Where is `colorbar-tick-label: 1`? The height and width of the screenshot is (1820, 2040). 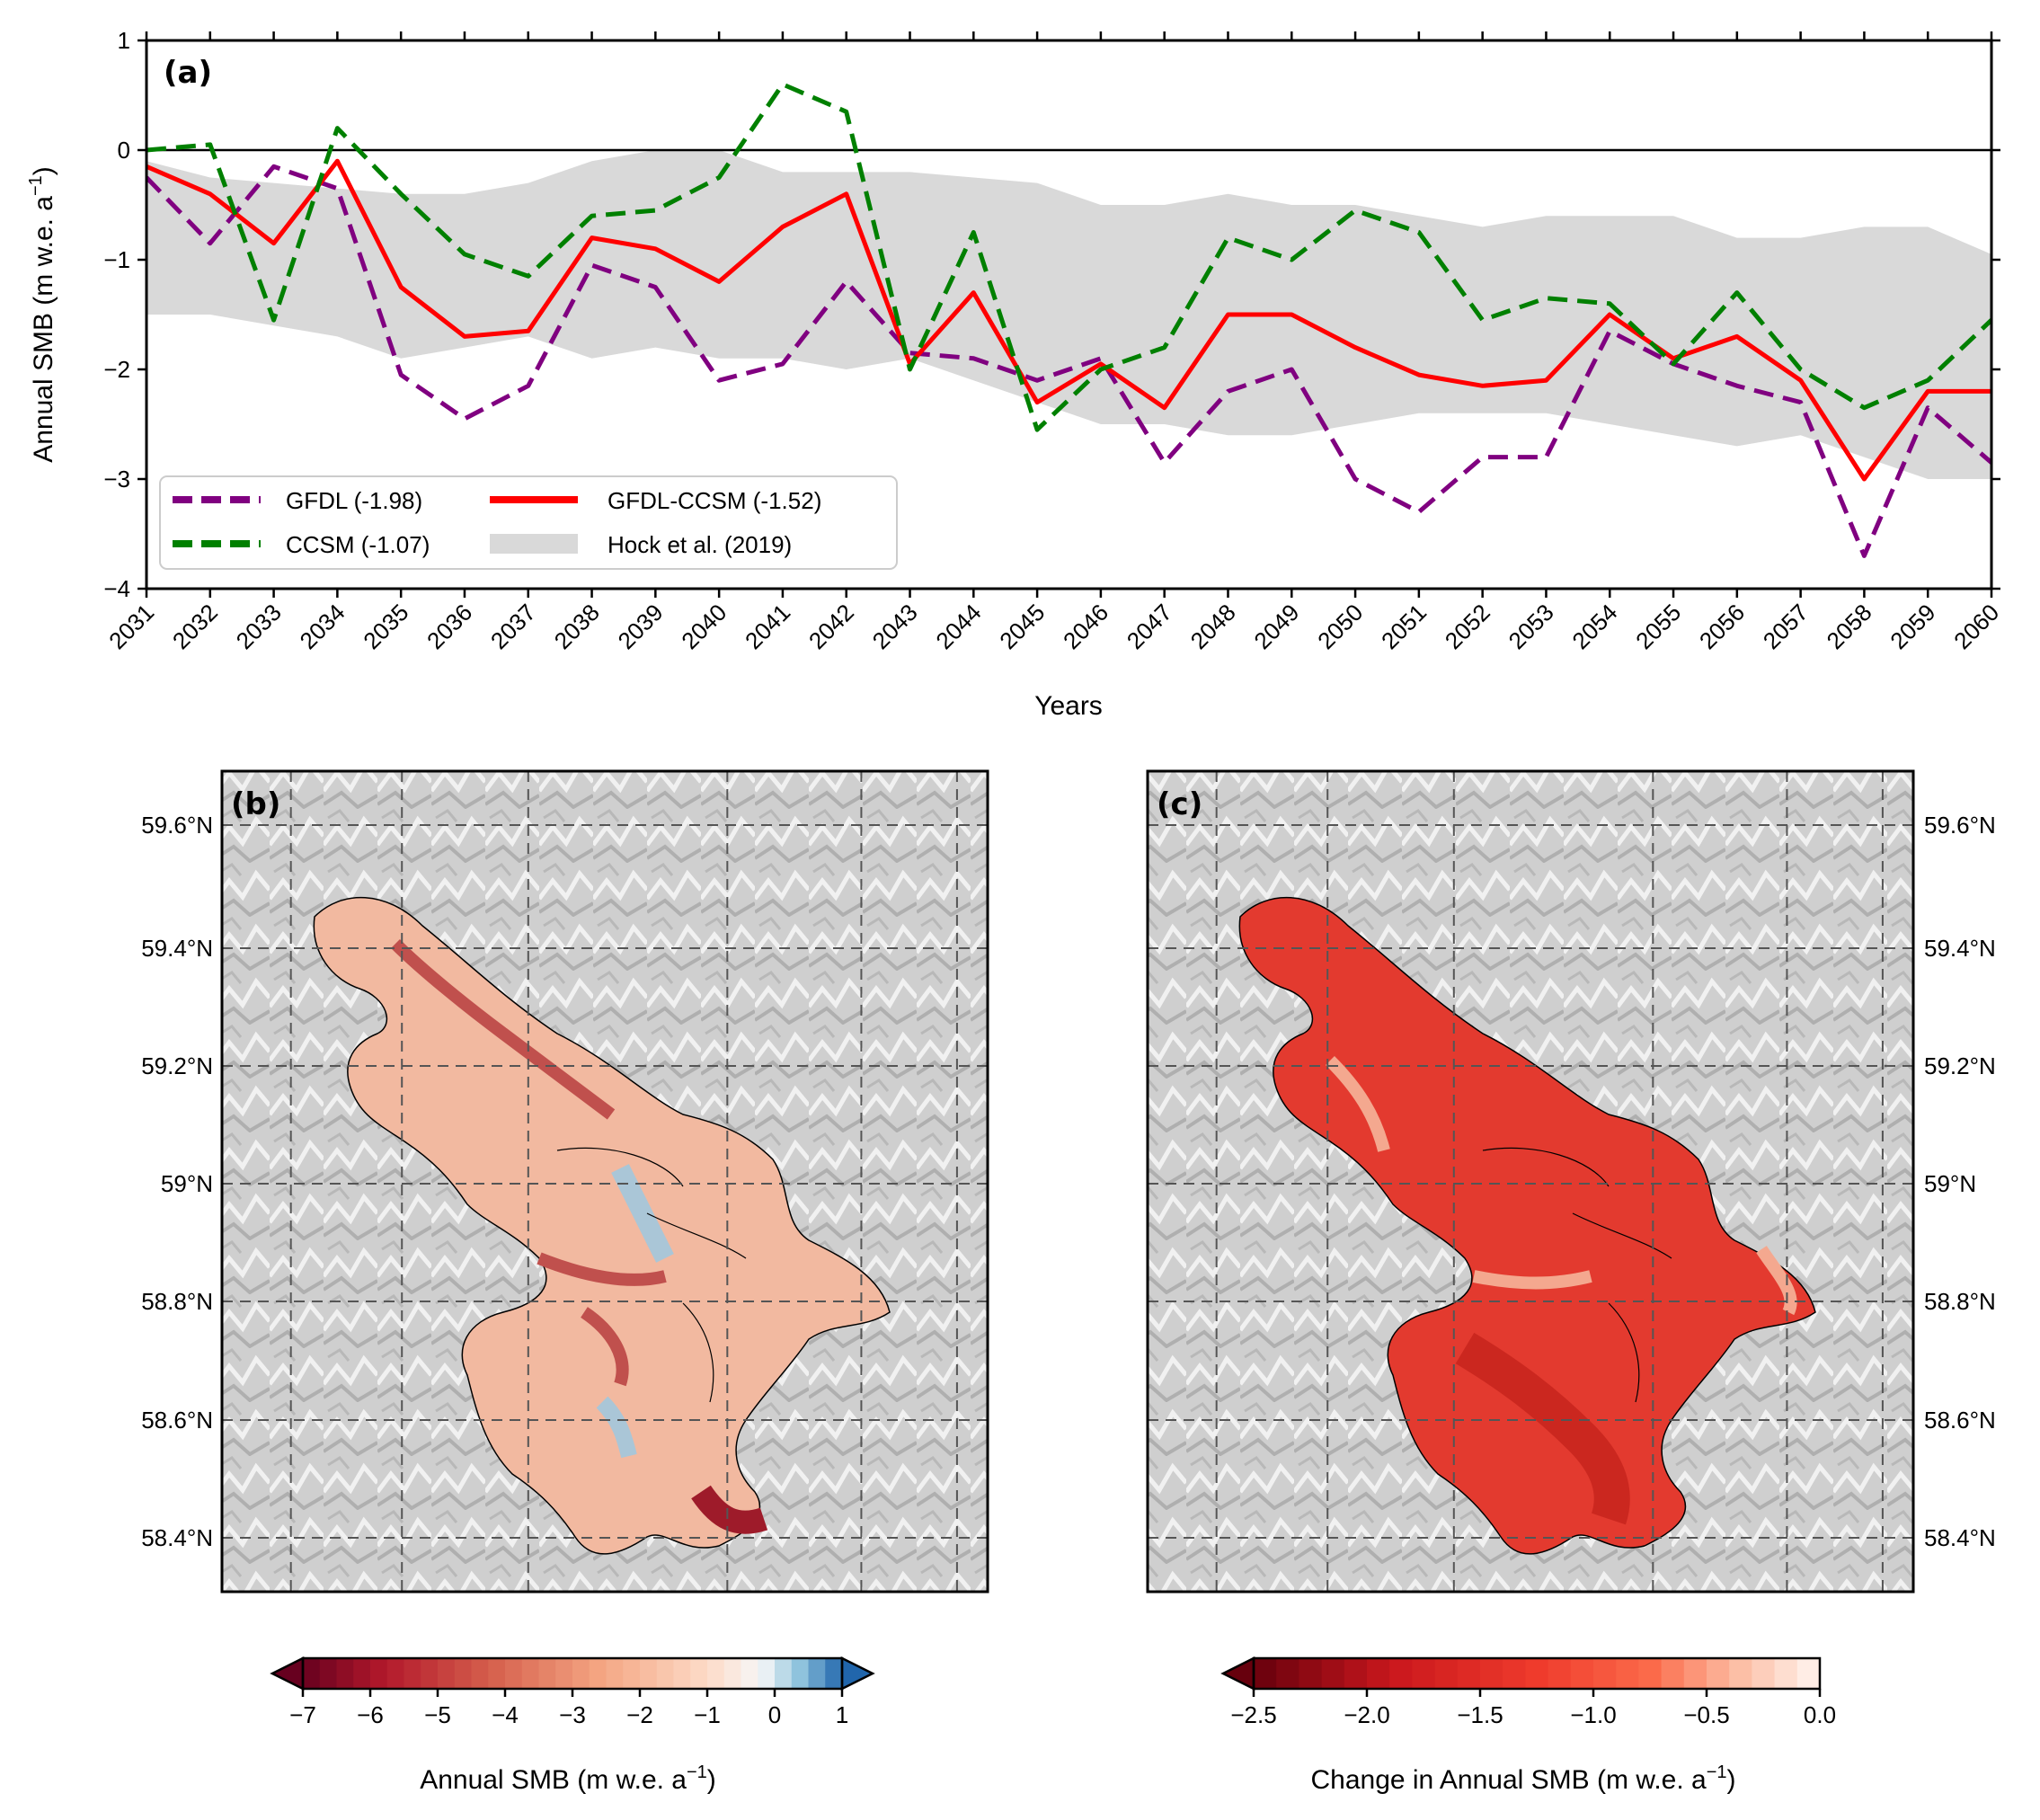 colorbar-tick-label: 1 is located at coordinates (842, 1715).